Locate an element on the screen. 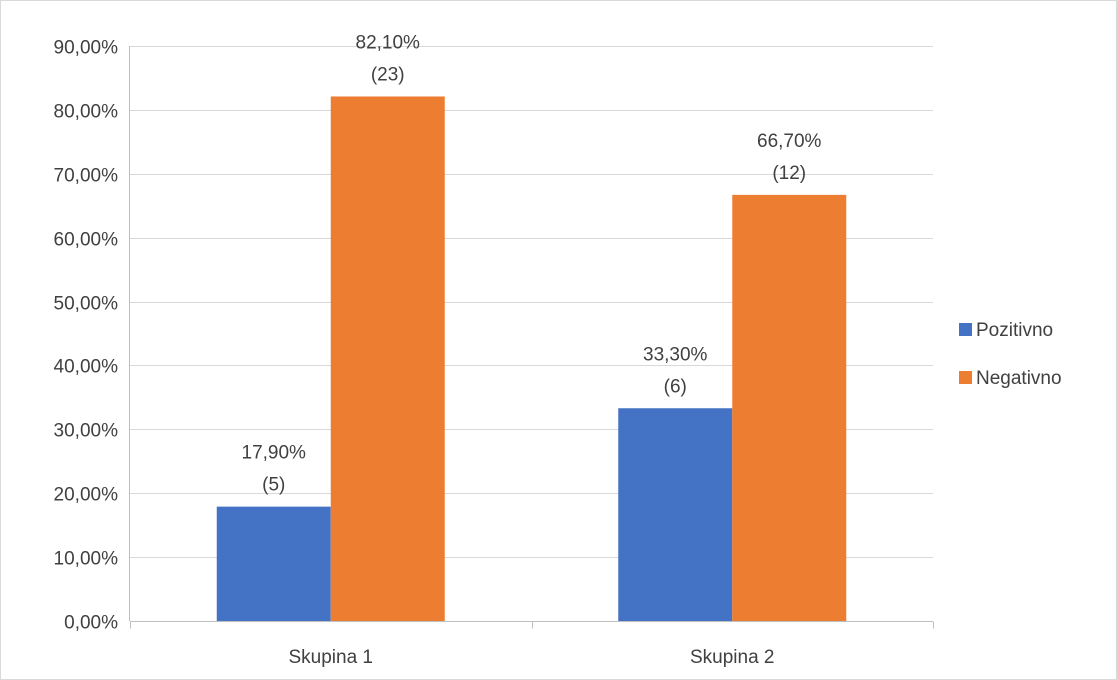 The image size is (1117, 680). y-tick-label: 0,00% is located at coordinates (91, 623).